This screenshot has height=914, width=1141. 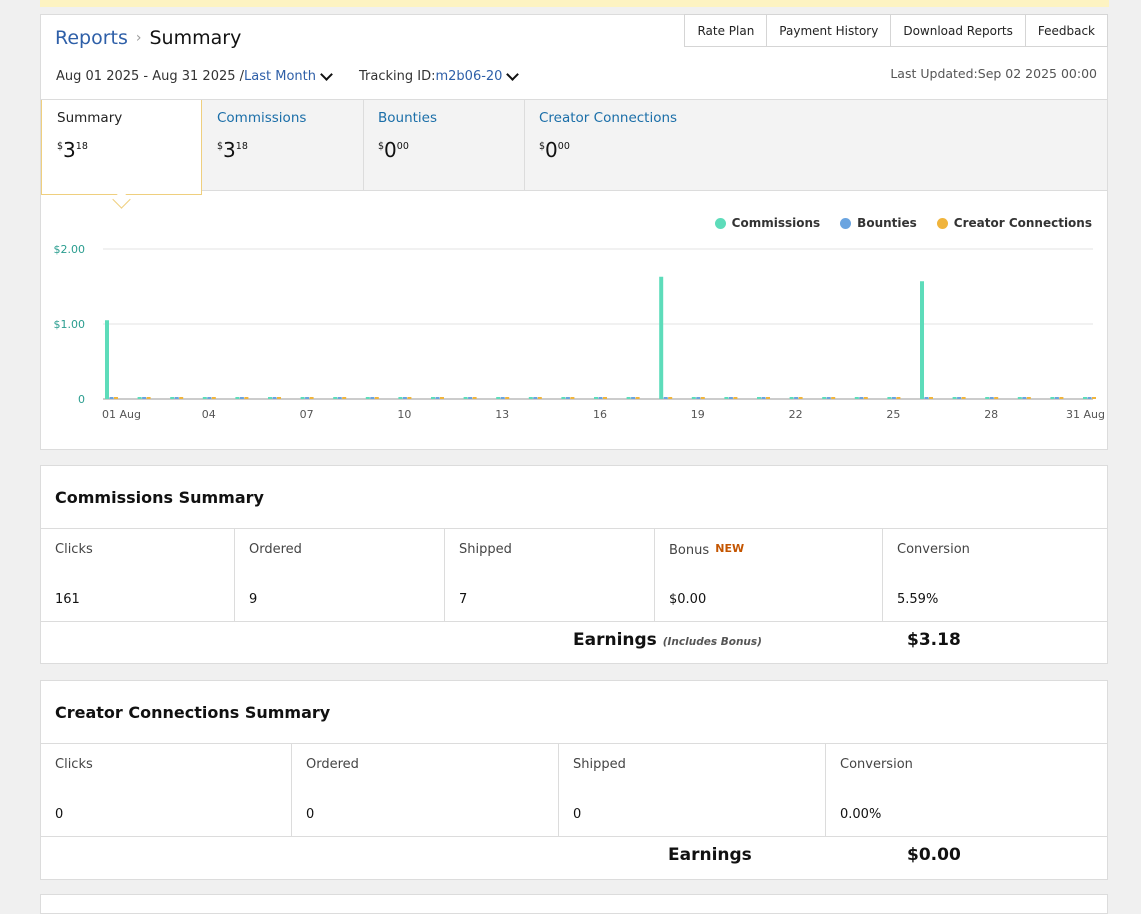 I want to click on legend-item-bounties: Bounties, so click(x=878, y=223).